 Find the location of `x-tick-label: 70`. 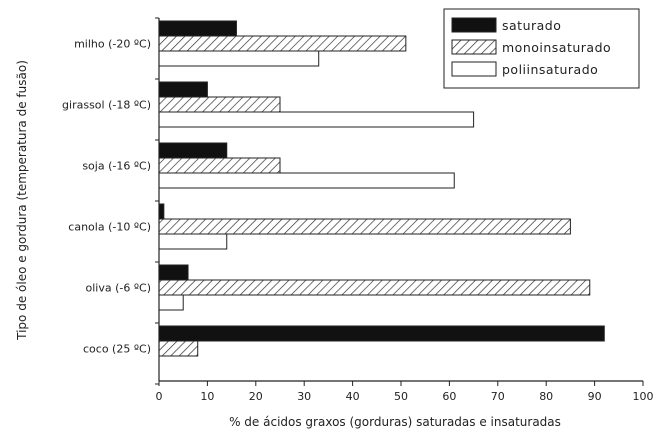

x-tick-label: 70 is located at coordinates (498, 396).